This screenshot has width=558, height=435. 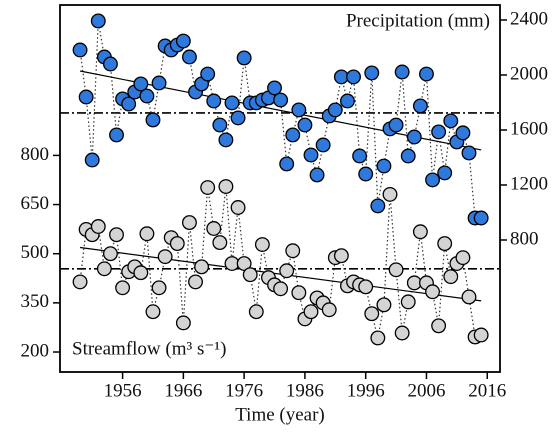 I want to click on series-label: Streamflow (m³ s⁻¹), so click(x=149, y=348).